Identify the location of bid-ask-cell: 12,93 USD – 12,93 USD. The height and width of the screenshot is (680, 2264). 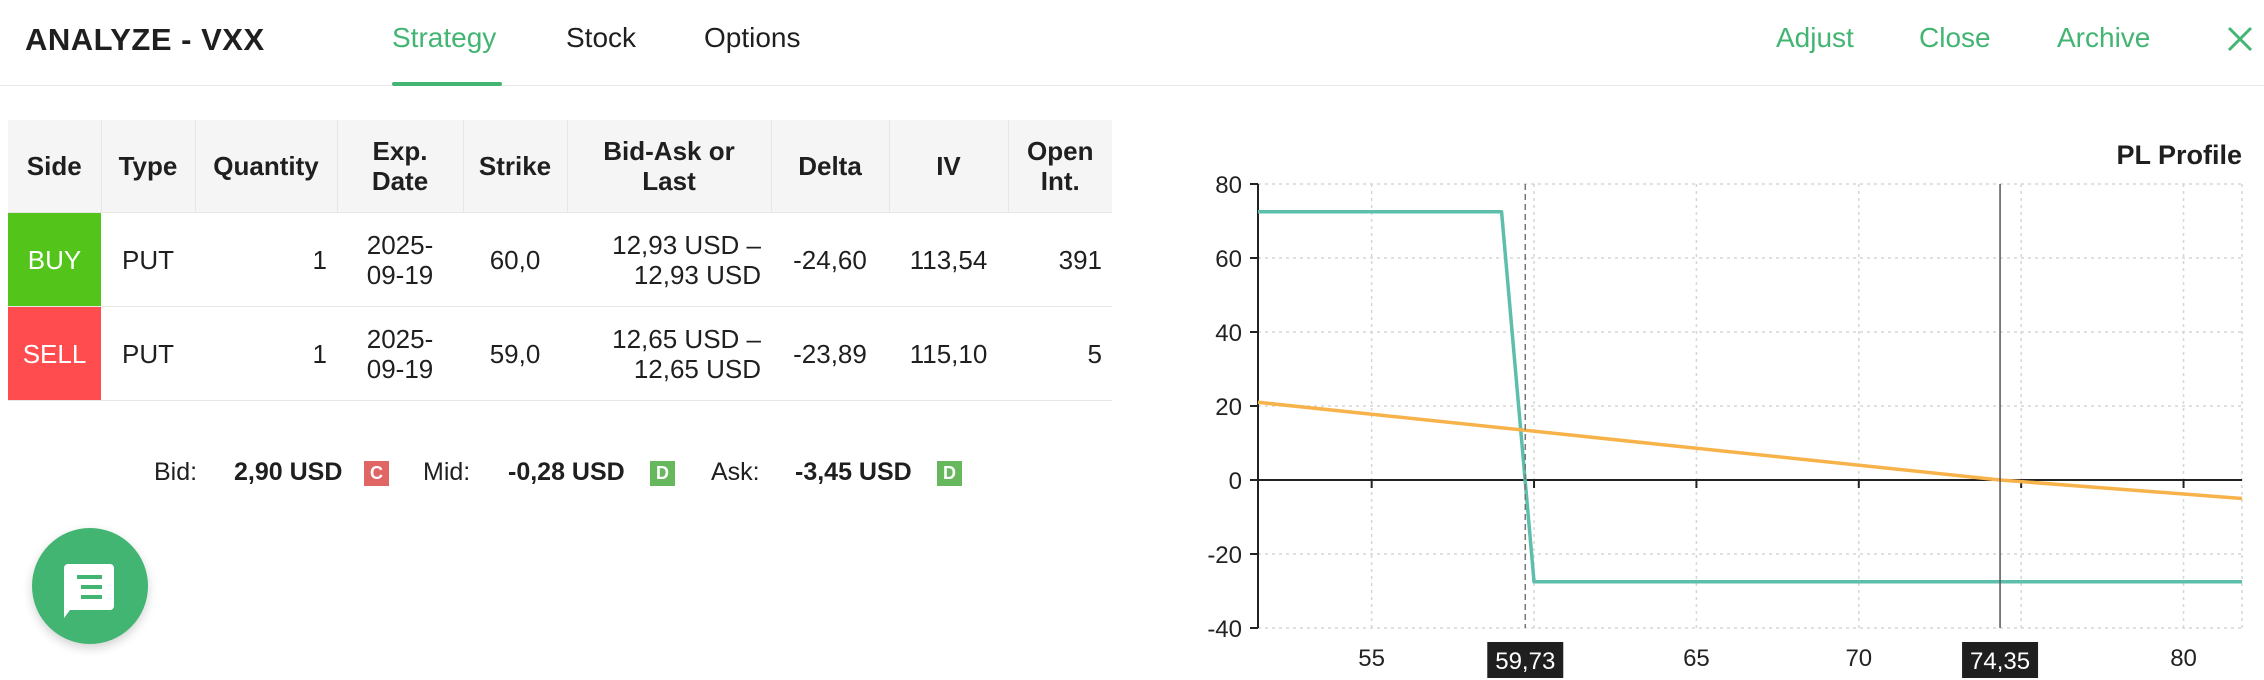
(669, 259).